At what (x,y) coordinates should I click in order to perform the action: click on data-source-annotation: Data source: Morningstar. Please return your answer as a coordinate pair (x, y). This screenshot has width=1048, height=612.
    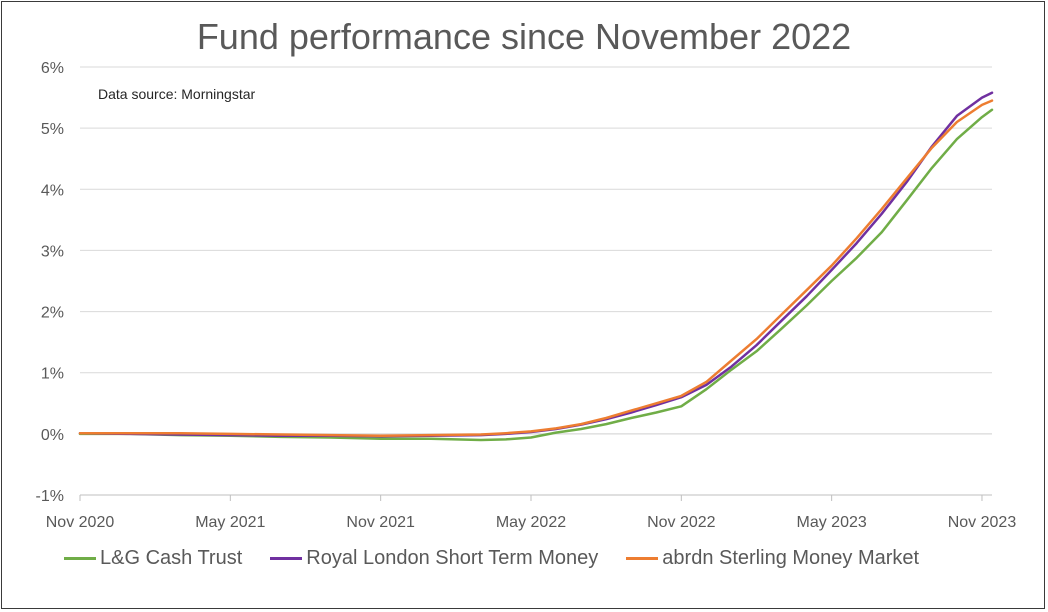
    Looking at the image, I should click on (177, 94).